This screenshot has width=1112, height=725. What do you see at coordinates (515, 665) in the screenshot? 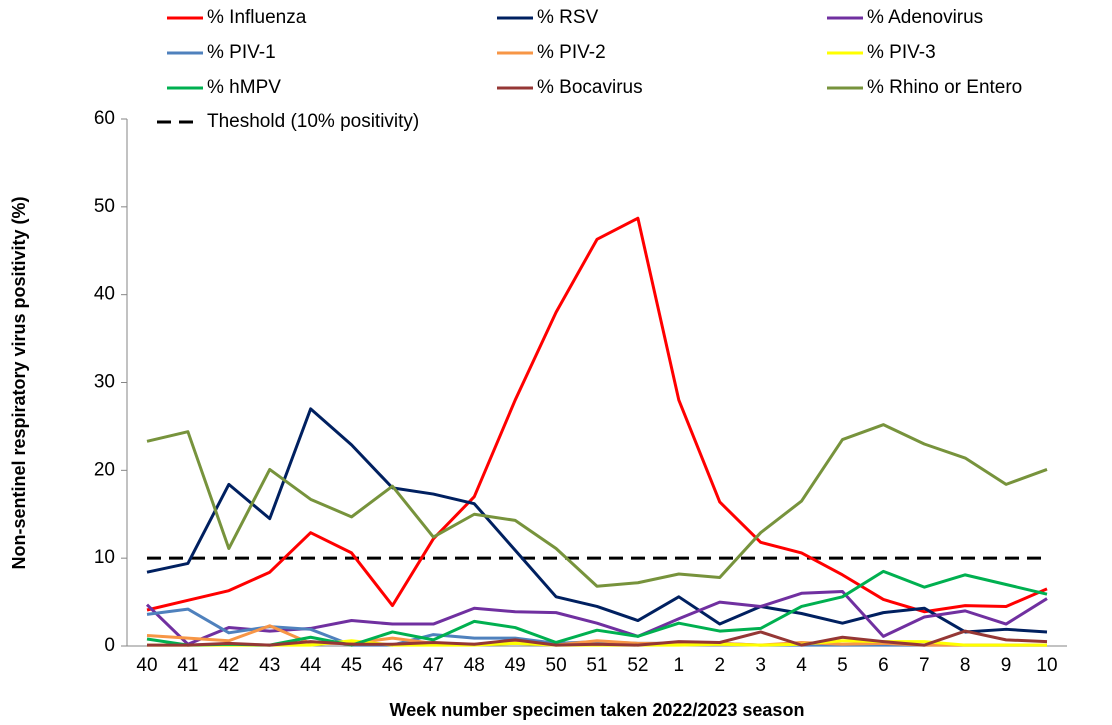
I see `x-tick-label: 49` at bounding box center [515, 665].